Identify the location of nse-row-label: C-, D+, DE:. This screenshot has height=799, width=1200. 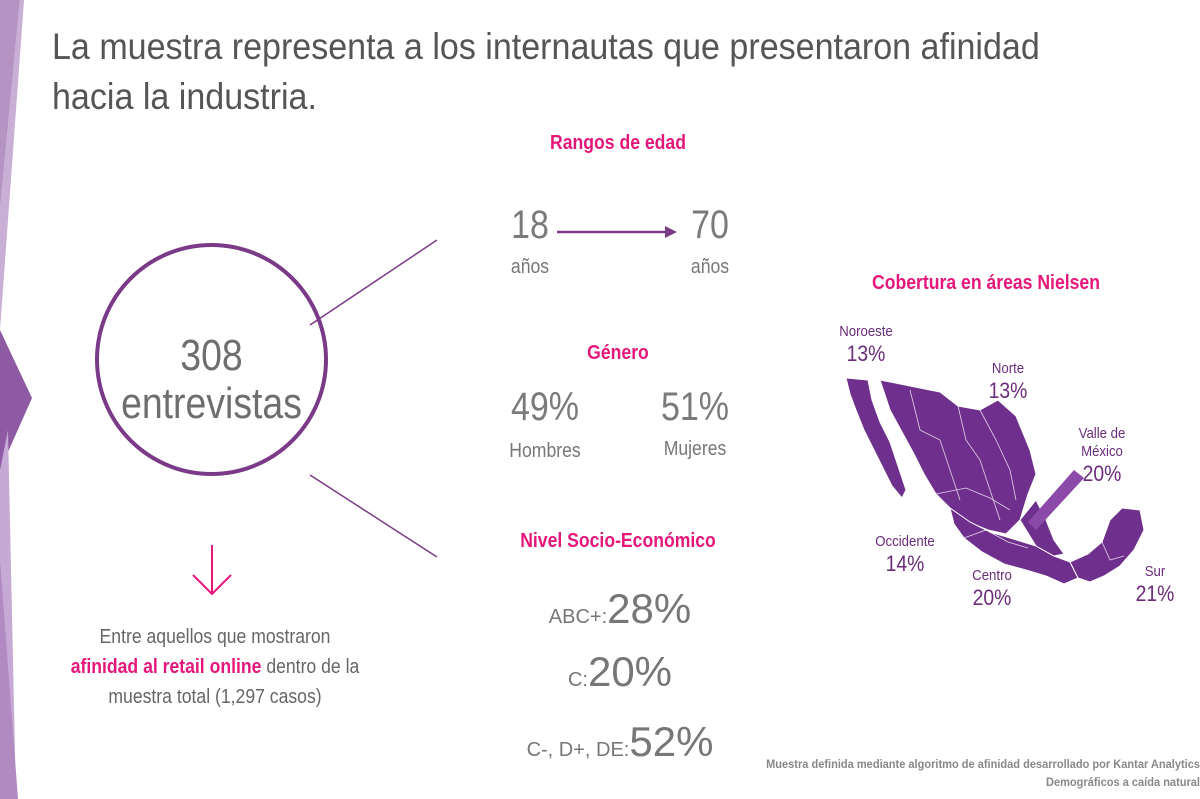
(578, 750).